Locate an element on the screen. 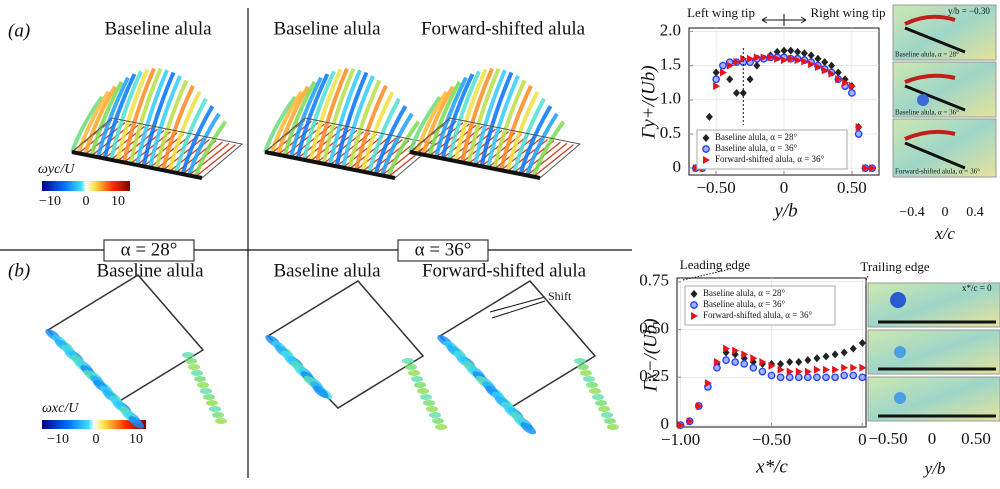  inset-caption: Forward-shifted alula, α = 36° is located at coordinates (937, 172).